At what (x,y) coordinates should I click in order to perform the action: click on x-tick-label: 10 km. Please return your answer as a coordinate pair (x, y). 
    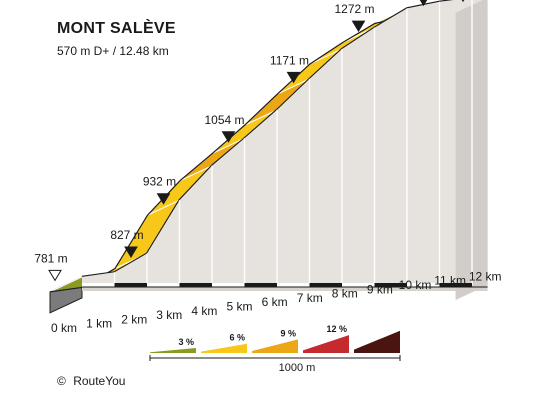
    Looking at the image, I should click on (415, 285).